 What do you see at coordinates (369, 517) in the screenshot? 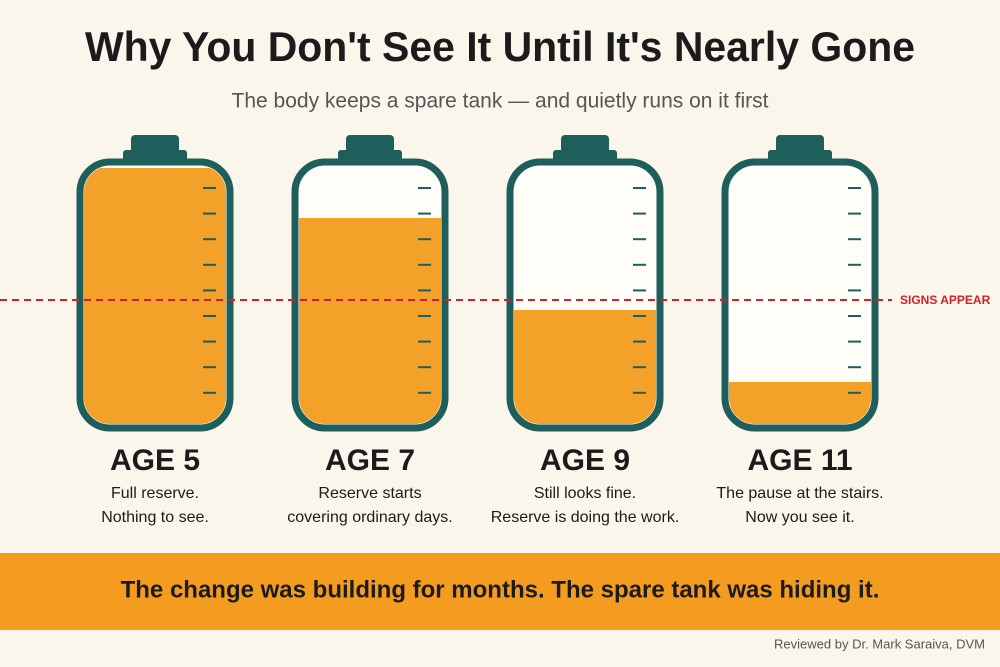
I see `tank-description: covering ordinary days.` at bounding box center [369, 517].